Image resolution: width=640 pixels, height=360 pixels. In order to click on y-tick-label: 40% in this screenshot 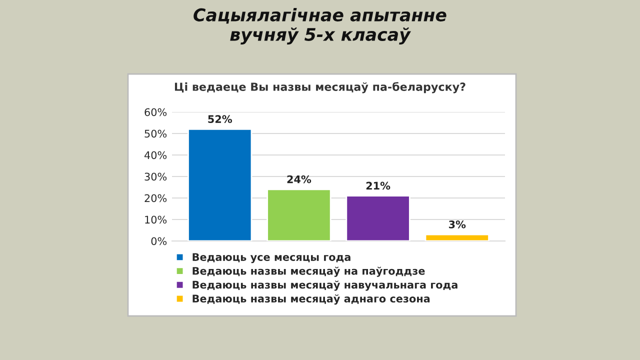, I will do `click(155, 155)`.